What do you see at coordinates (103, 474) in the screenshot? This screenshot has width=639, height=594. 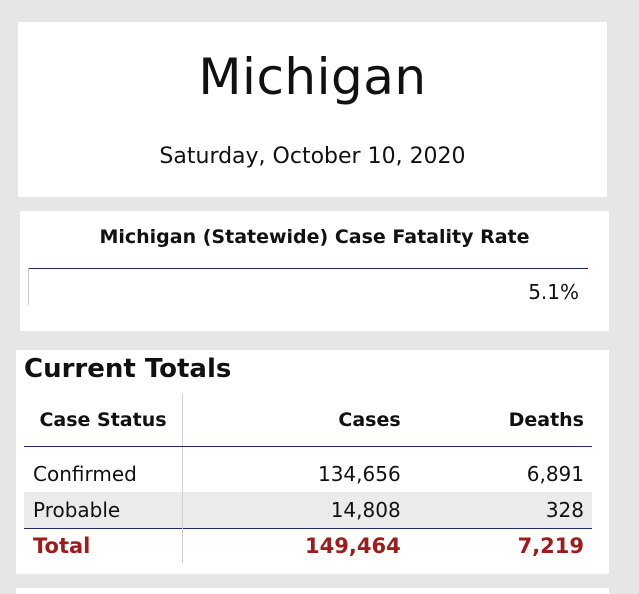 I see `row-status: Confirmed` at bounding box center [103, 474].